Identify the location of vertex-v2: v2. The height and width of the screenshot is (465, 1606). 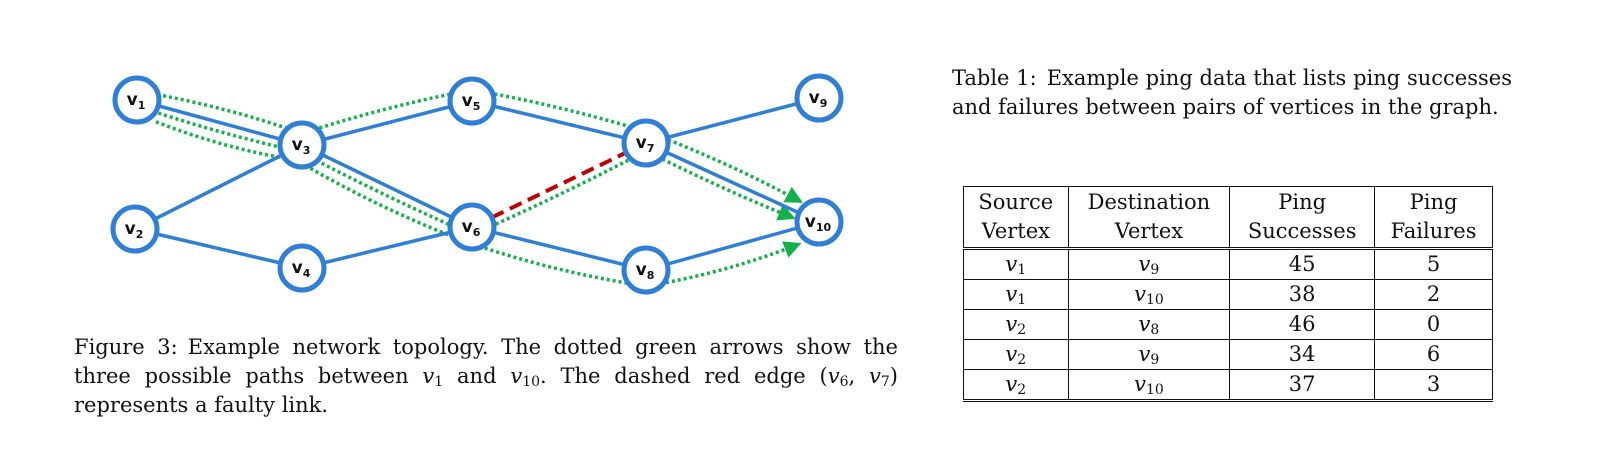
(135, 229).